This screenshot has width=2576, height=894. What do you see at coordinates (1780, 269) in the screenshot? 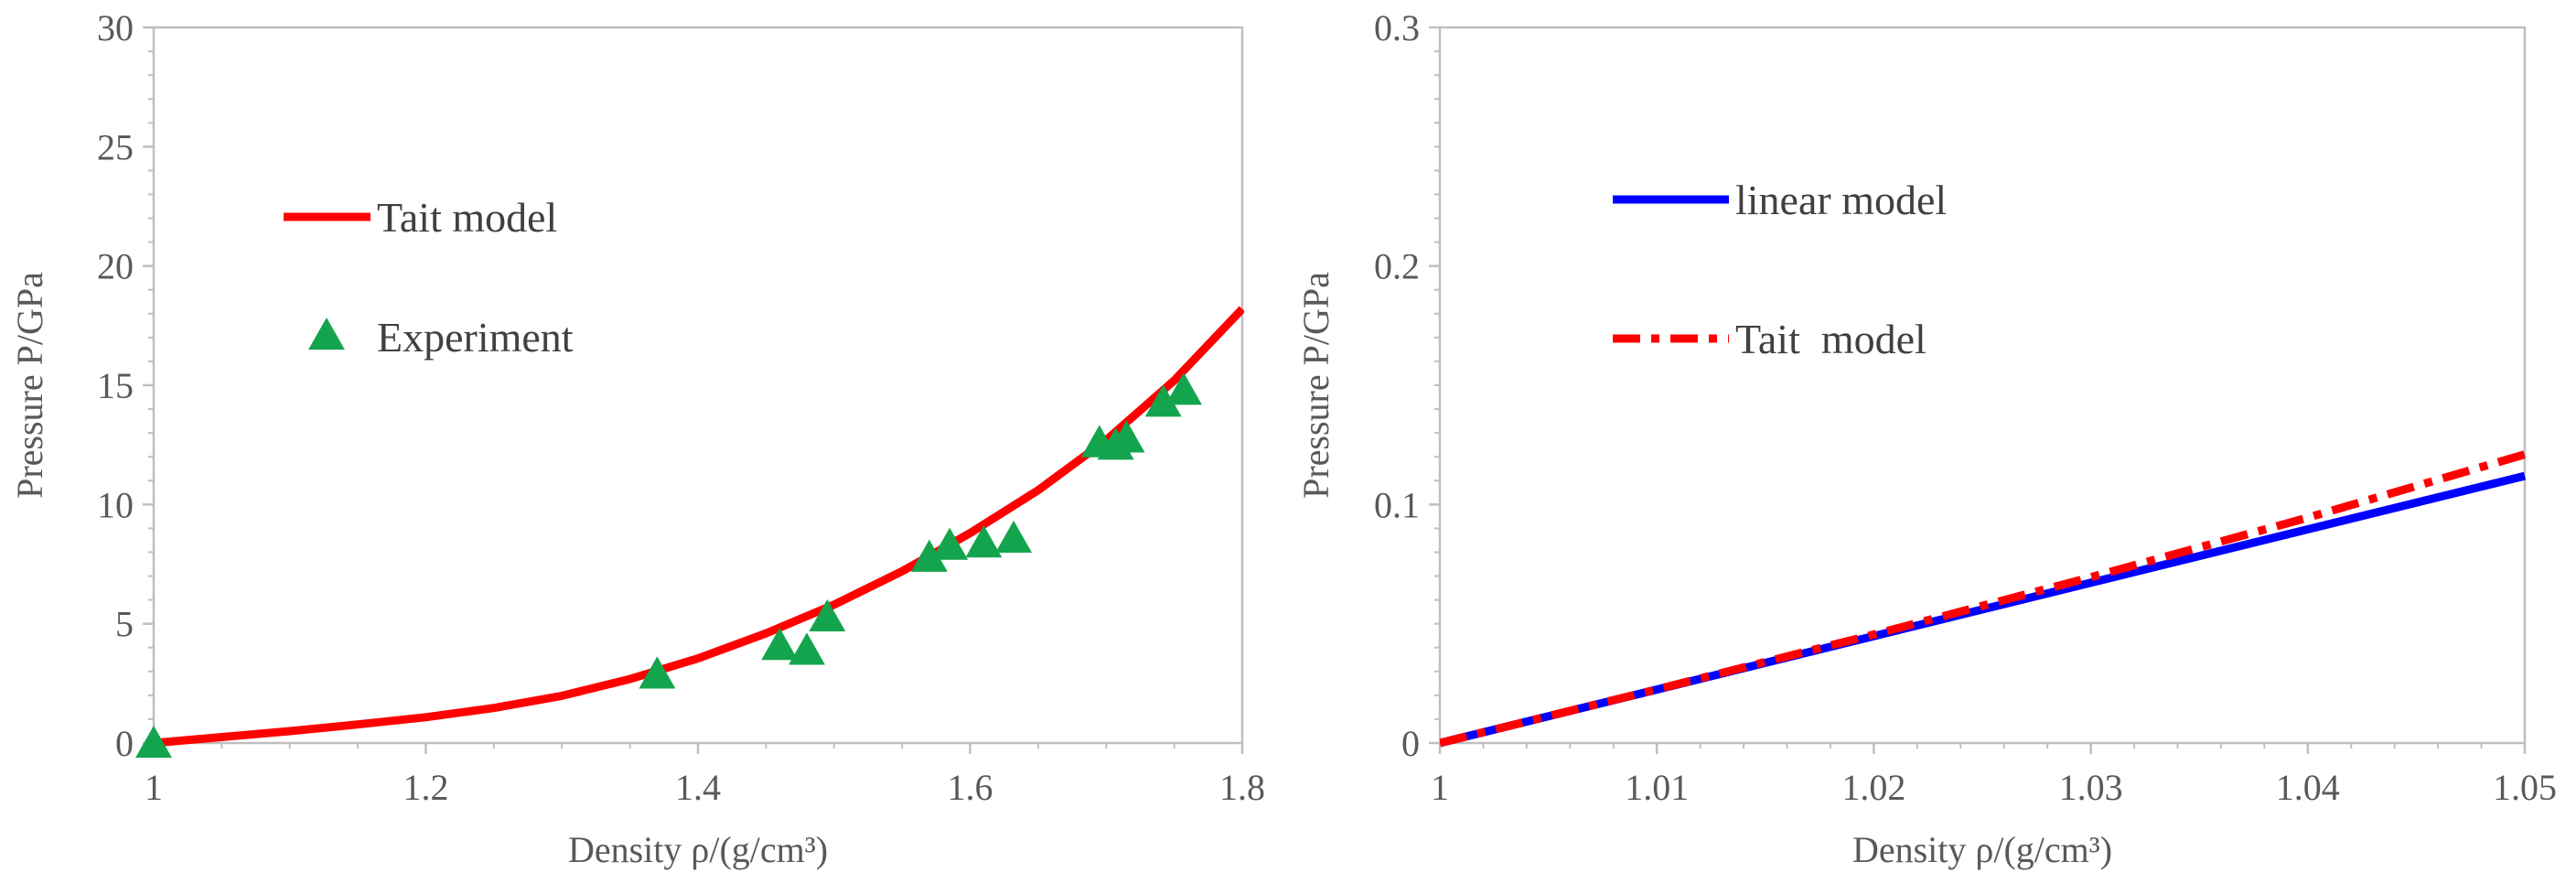
I see `legend: linear model Tait model` at bounding box center [1780, 269].